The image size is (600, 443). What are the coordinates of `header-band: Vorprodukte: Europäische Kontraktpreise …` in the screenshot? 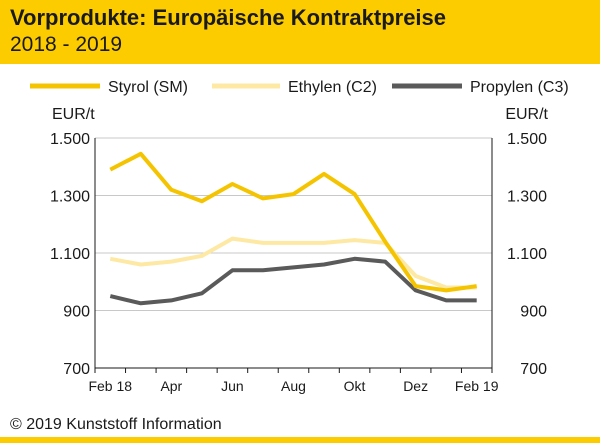 It's located at (300, 32).